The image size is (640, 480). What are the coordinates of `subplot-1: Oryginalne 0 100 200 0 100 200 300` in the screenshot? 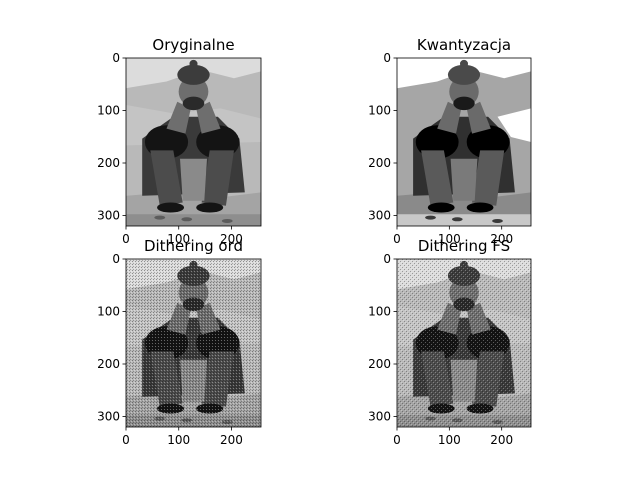 It's located at (179, 141).